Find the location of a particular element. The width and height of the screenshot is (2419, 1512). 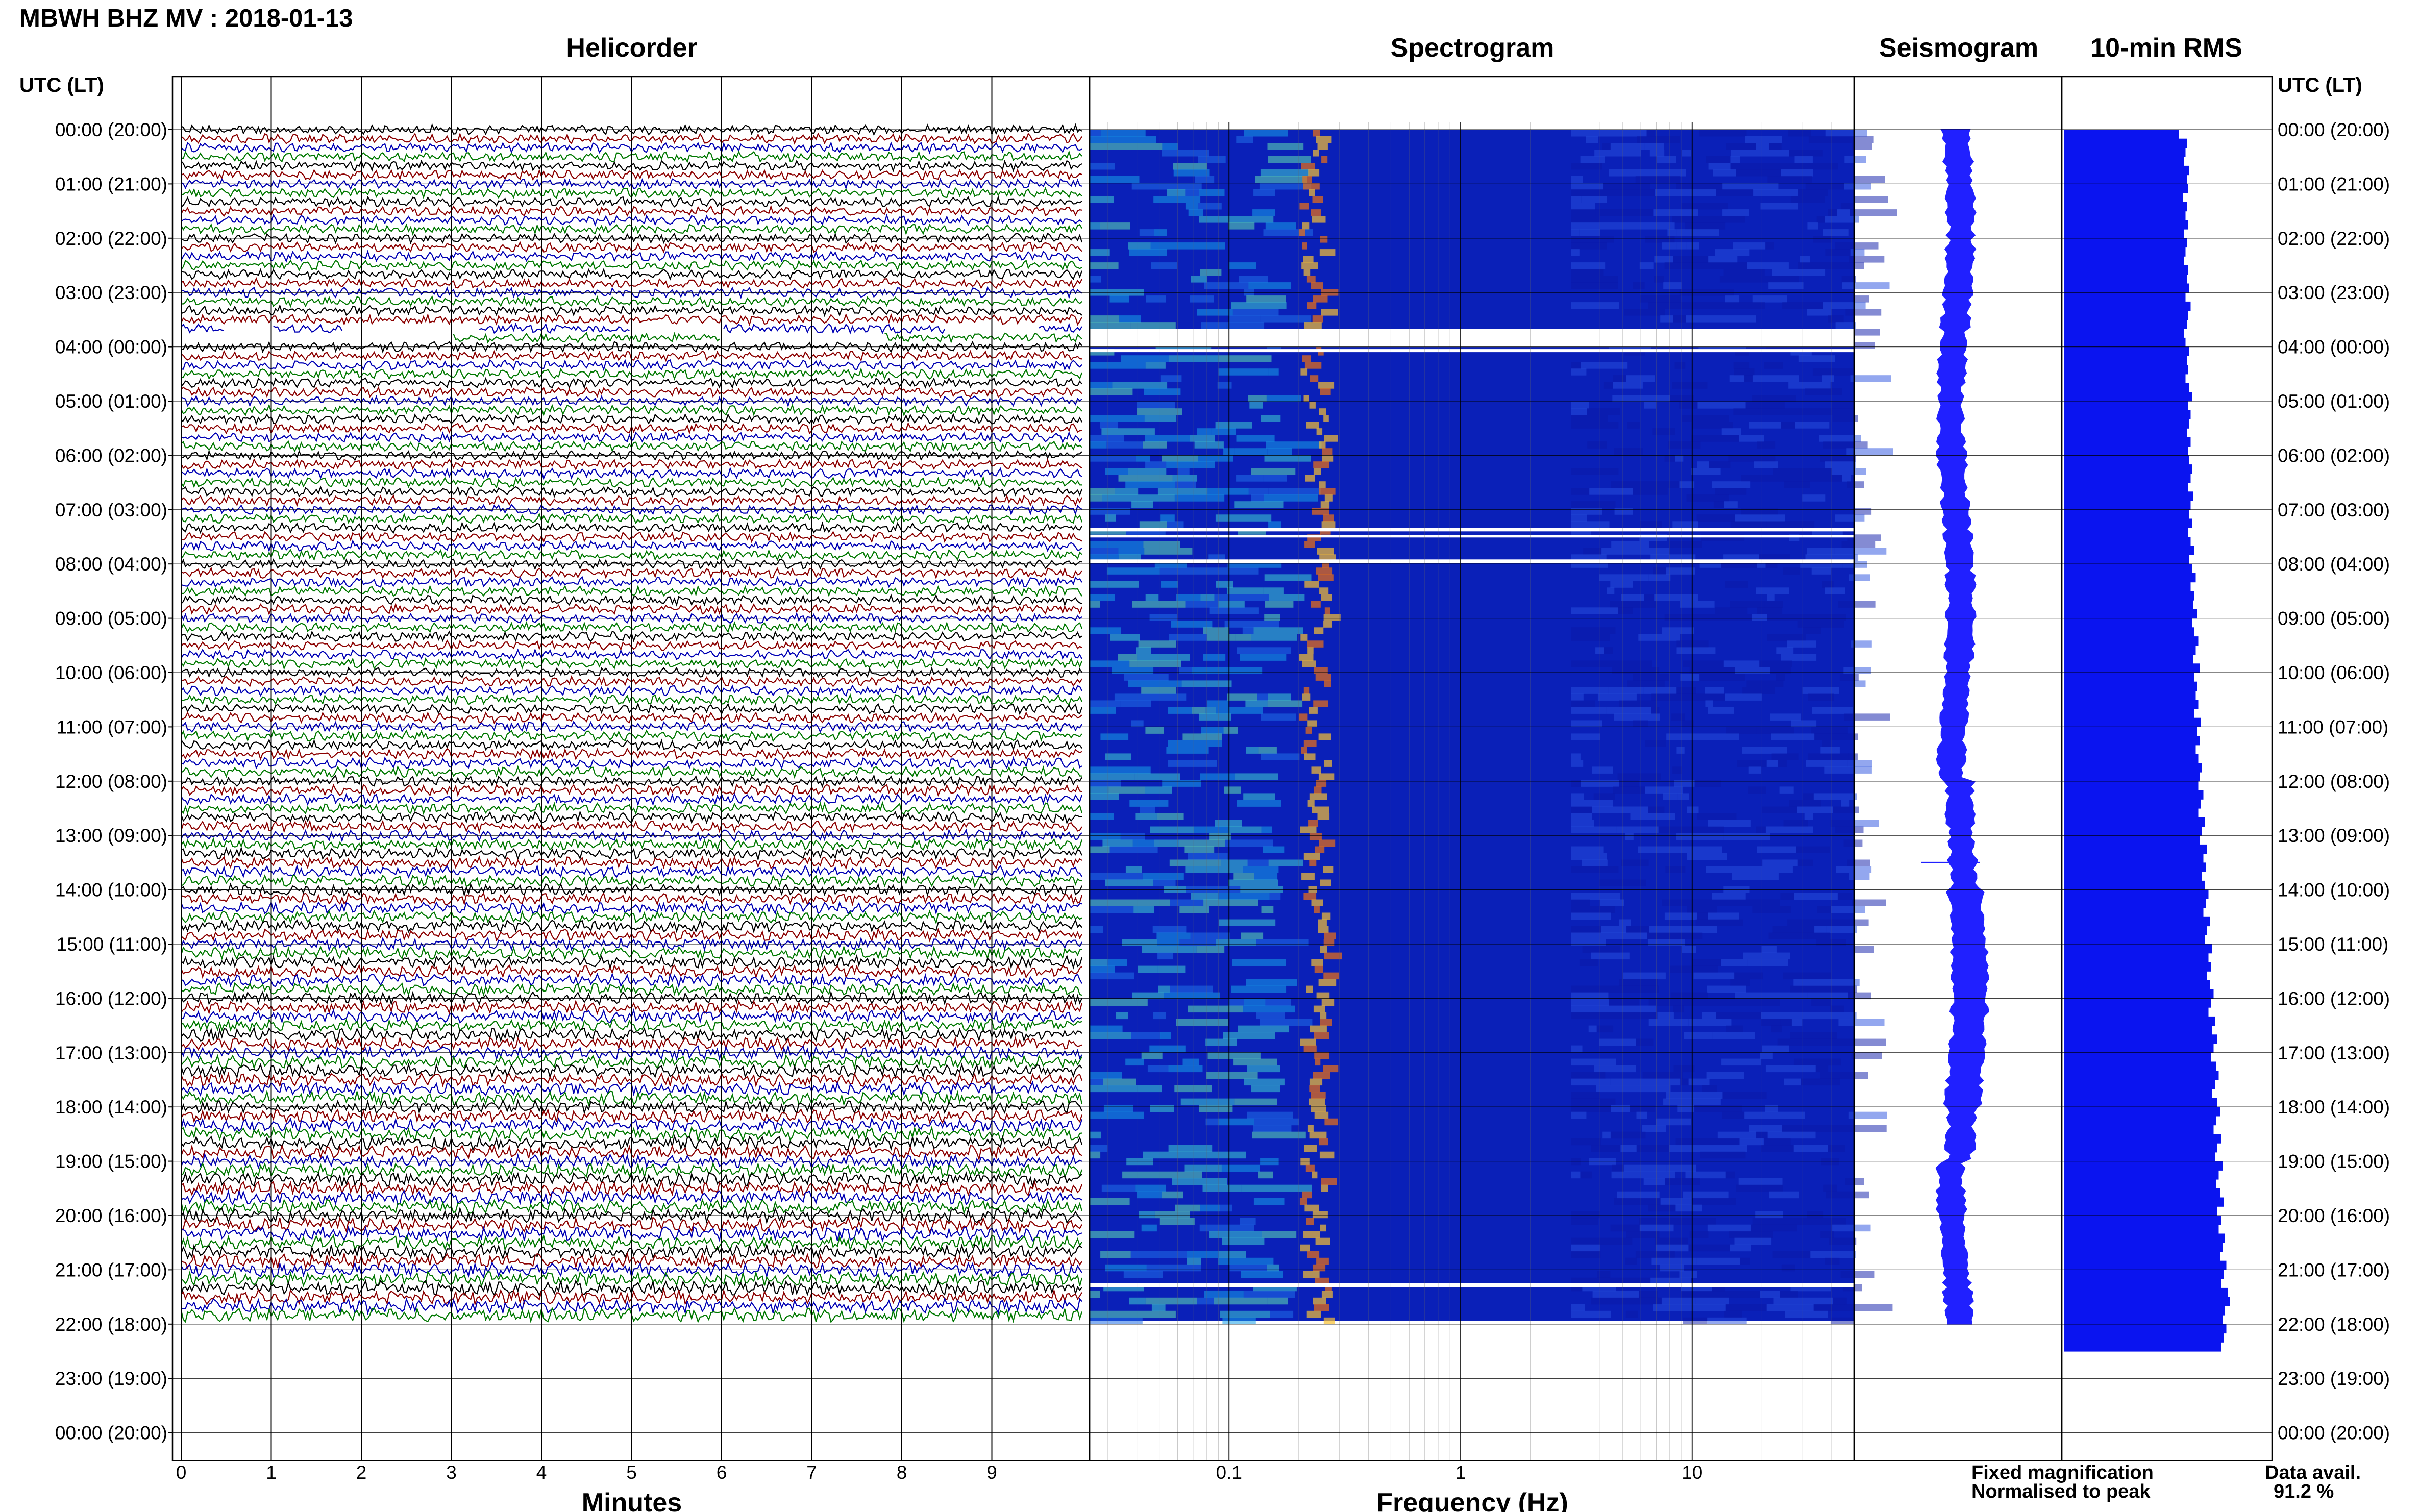

time-label-left: 00:00 (20:00) is located at coordinates (111, 1433).